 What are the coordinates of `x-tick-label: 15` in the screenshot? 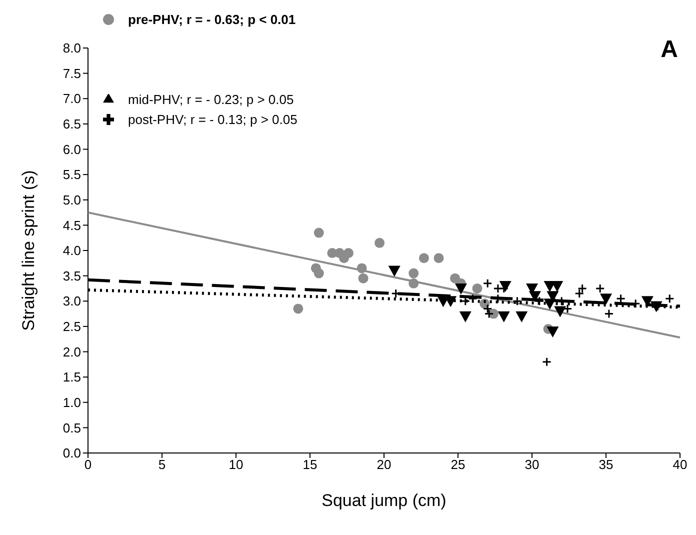 It's located at (310, 464).